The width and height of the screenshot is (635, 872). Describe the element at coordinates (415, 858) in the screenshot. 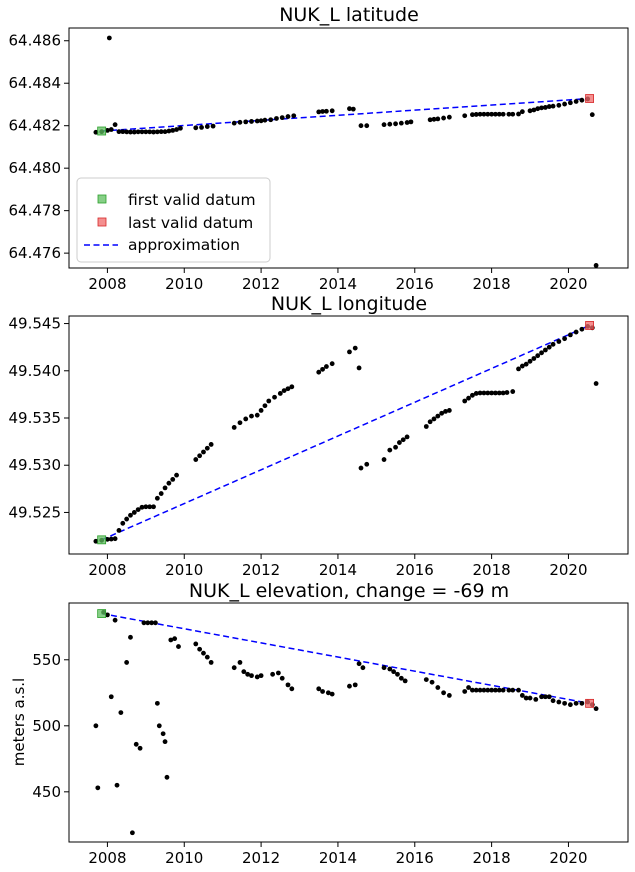

I see `x-tick-label: 2016` at that location.